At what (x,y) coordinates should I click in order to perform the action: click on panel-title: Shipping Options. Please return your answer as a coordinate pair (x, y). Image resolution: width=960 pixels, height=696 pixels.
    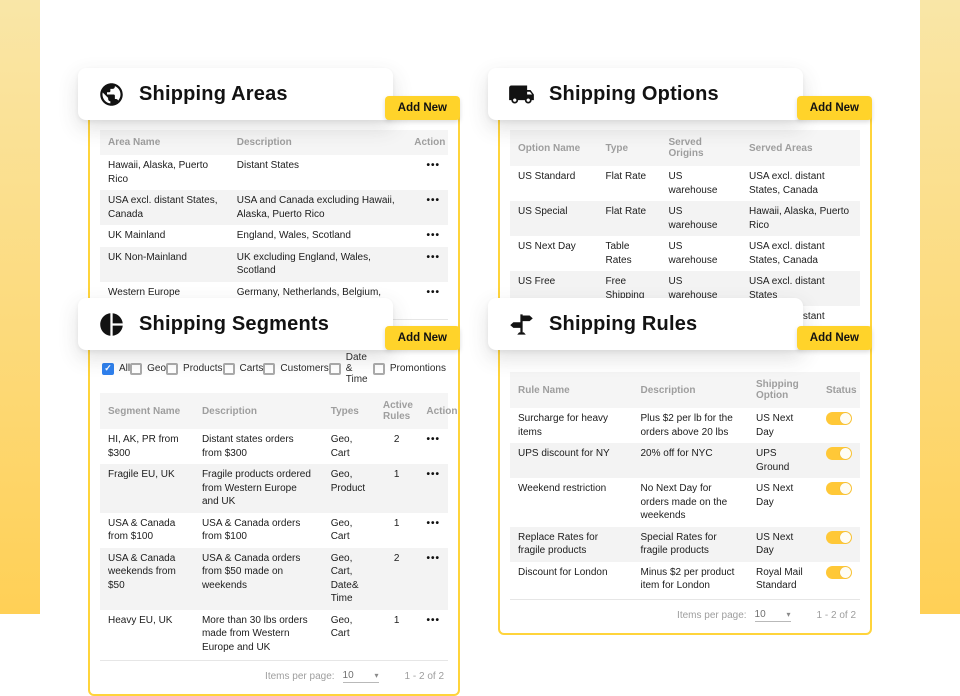
    Looking at the image, I should click on (634, 93).